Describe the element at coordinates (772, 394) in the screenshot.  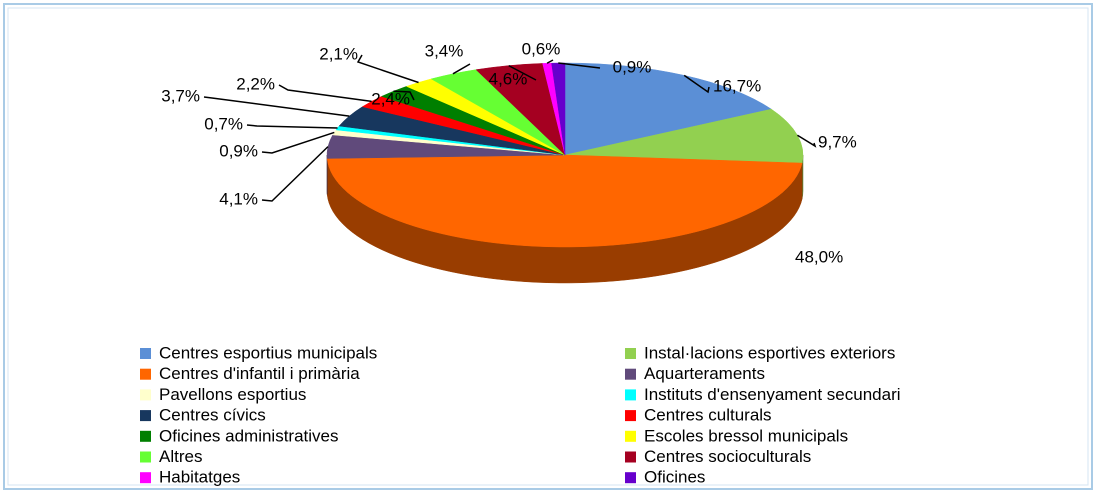
I see `legend-label: Instituts d'ensenyament secundari` at that location.